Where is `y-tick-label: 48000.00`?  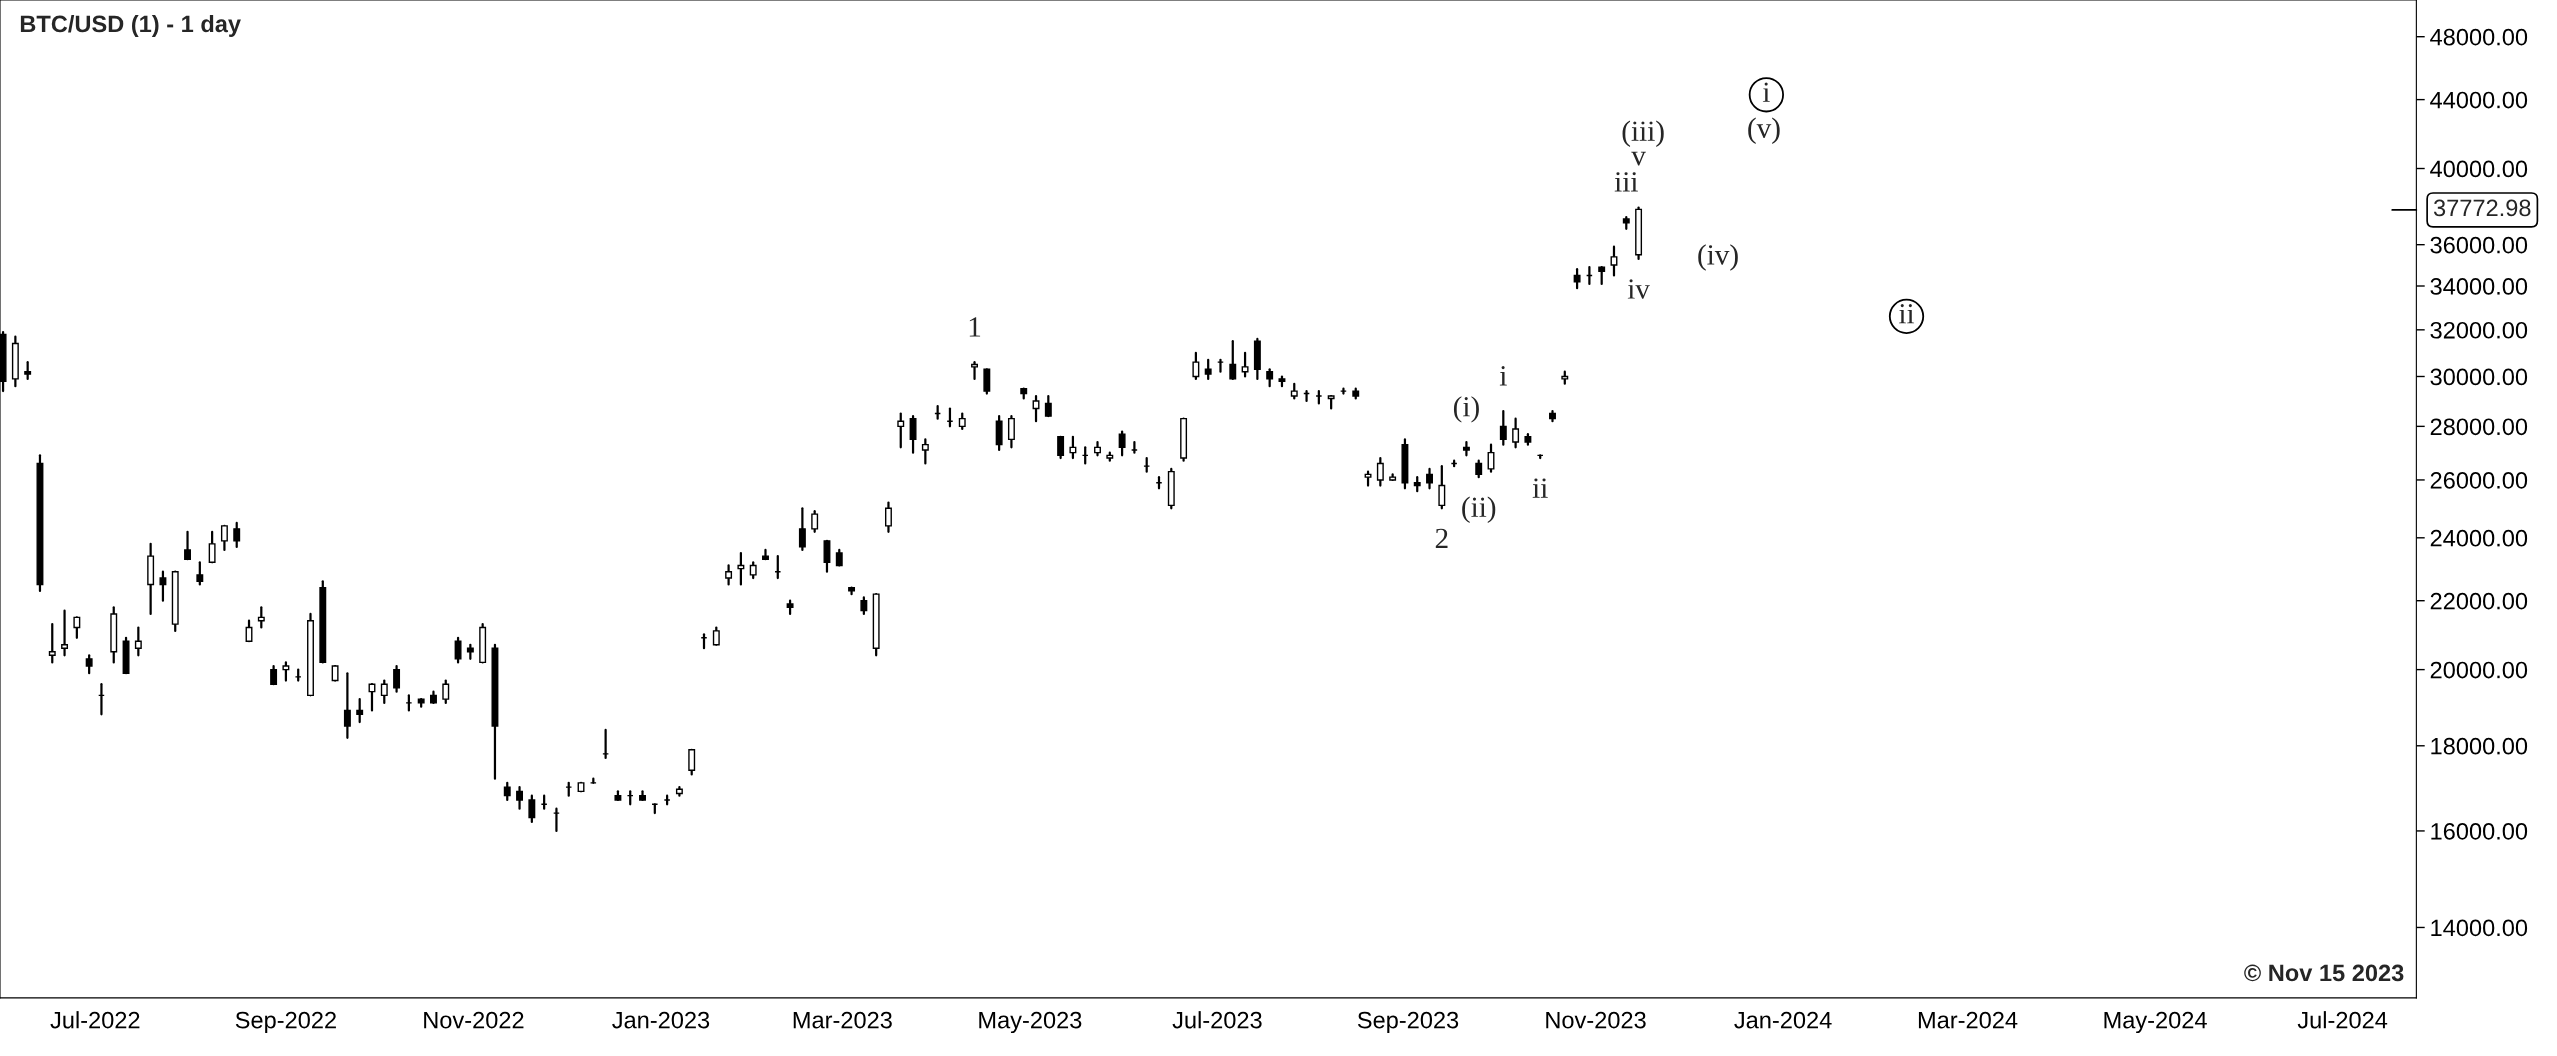
y-tick-label: 48000.00 is located at coordinates (2479, 37).